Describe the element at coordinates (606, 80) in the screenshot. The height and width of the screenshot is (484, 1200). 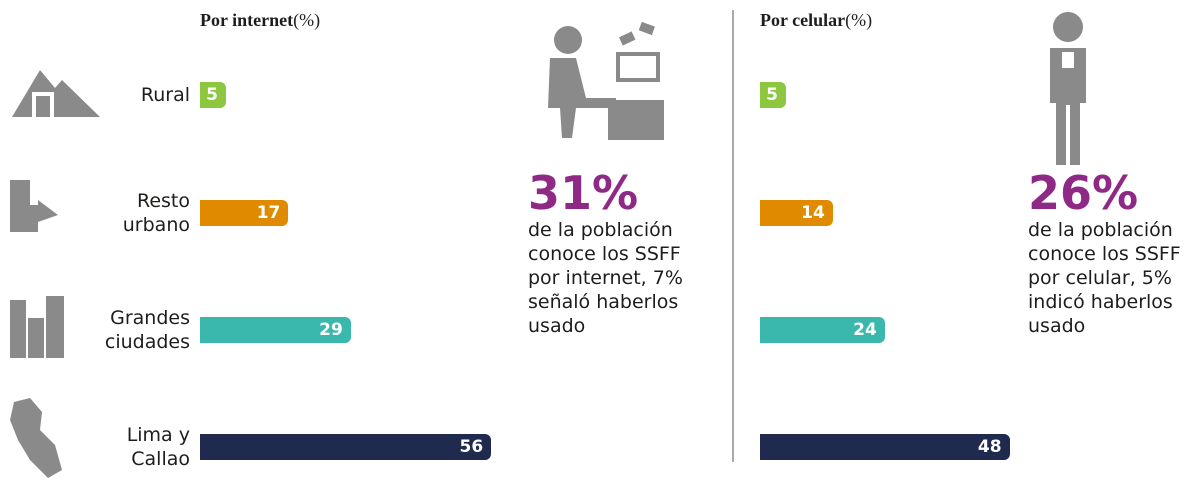
I see `computer-icon` at that location.